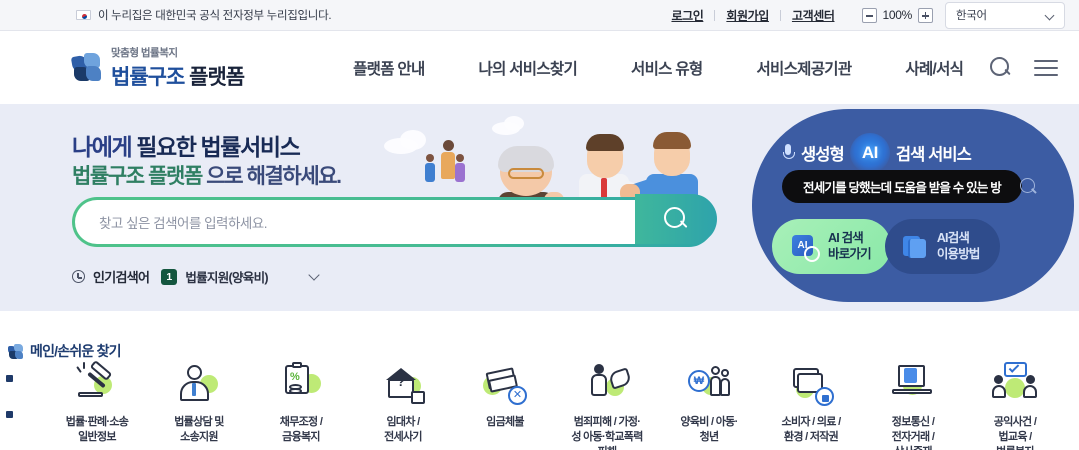 The width and height of the screenshot is (1079, 450). What do you see at coordinates (97, 429) in the screenshot?
I see `category-label: 법률·판례·소송 일반정보` at bounding box center [97, 429].